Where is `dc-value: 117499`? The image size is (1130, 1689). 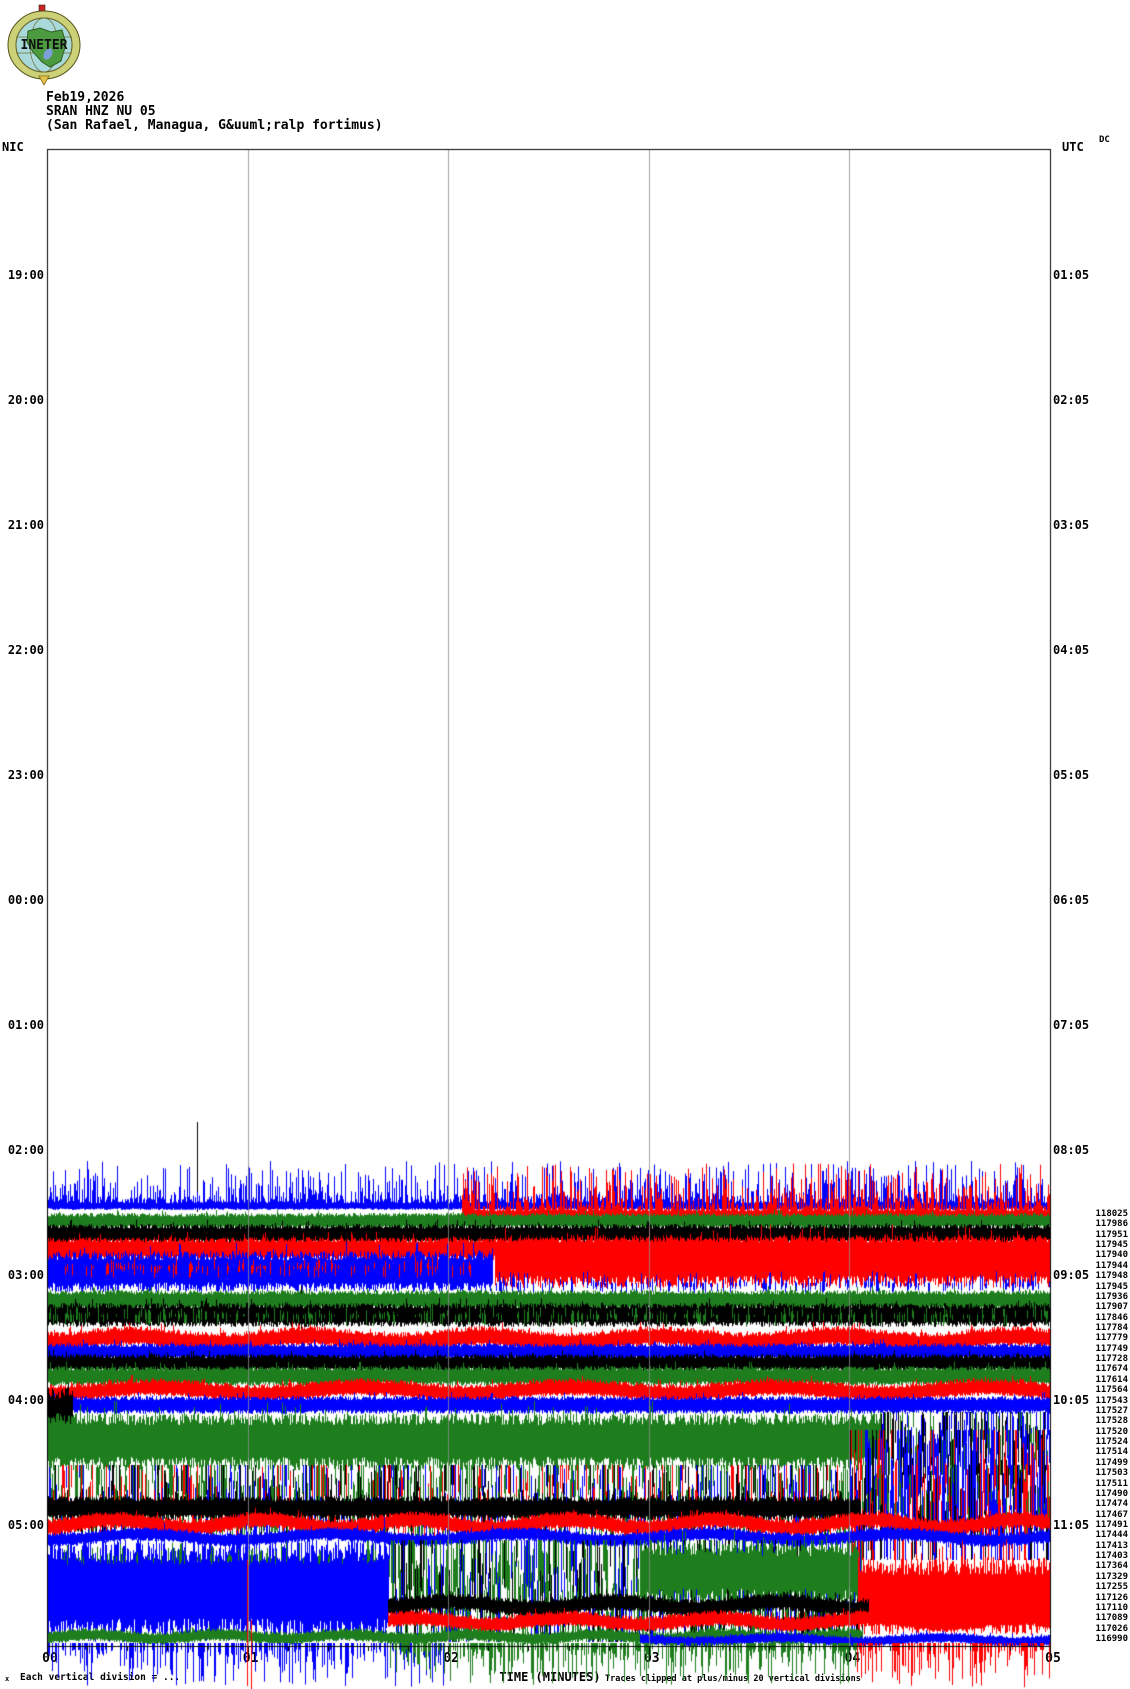
dc-value: 117499 is located at coordinates (1111, 1462).